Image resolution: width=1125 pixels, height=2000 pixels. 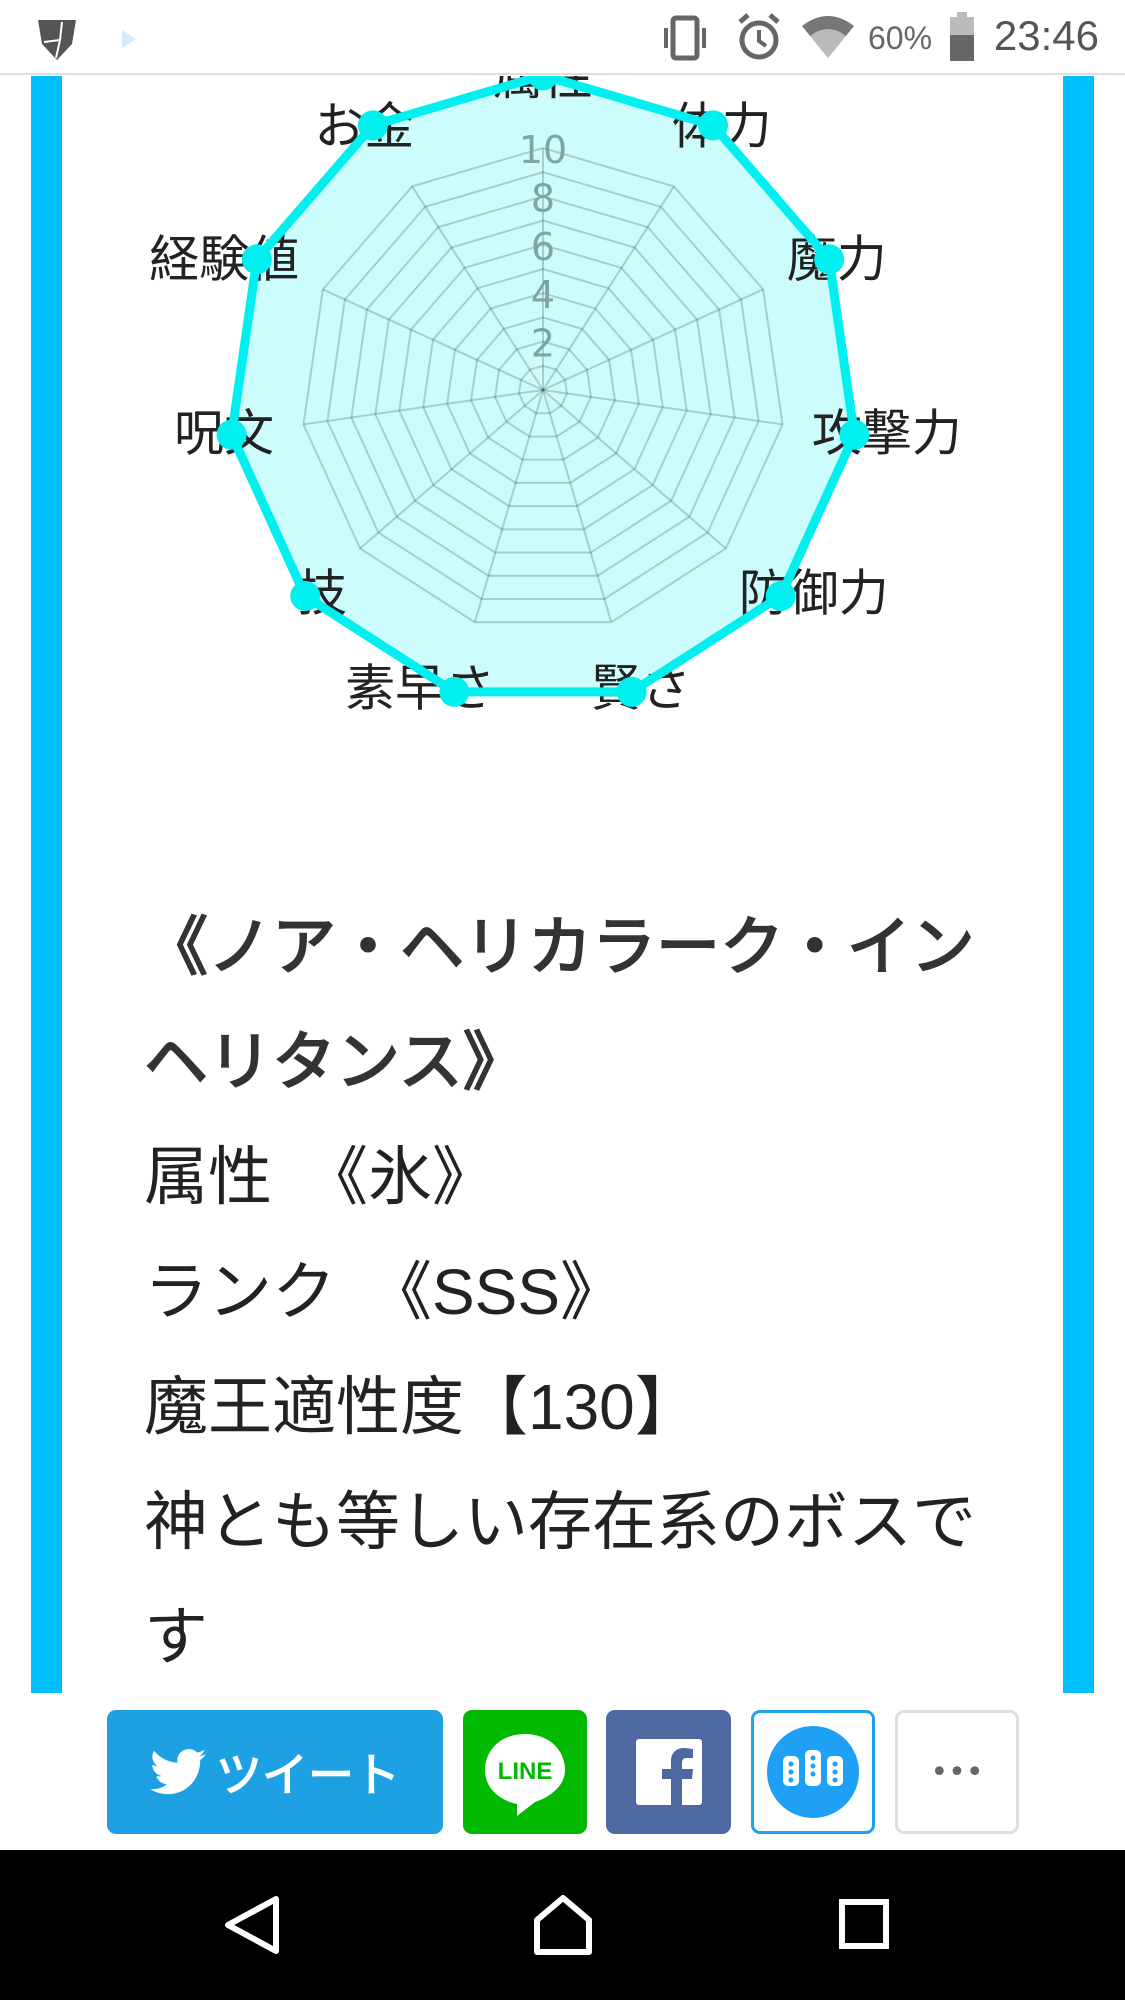 What do you see at coordinates (814, 593) in the screenshot?
I see `axis-label: 防御力` at bounding box center [814, 593].